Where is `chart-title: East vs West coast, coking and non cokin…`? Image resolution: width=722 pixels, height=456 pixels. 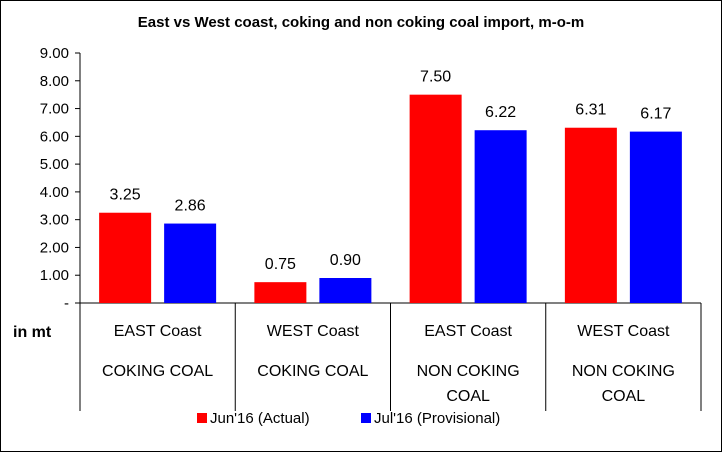
chart-title: East vs West coast, coking and non cokin… is located at coordinates (361, 22).